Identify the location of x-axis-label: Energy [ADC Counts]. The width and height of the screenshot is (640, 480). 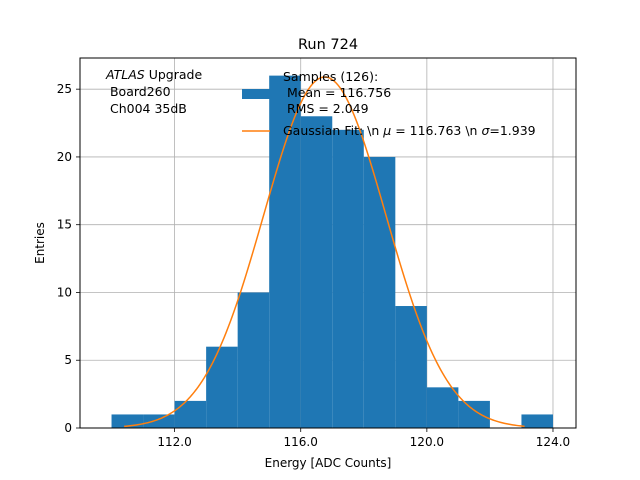
(328, 463).